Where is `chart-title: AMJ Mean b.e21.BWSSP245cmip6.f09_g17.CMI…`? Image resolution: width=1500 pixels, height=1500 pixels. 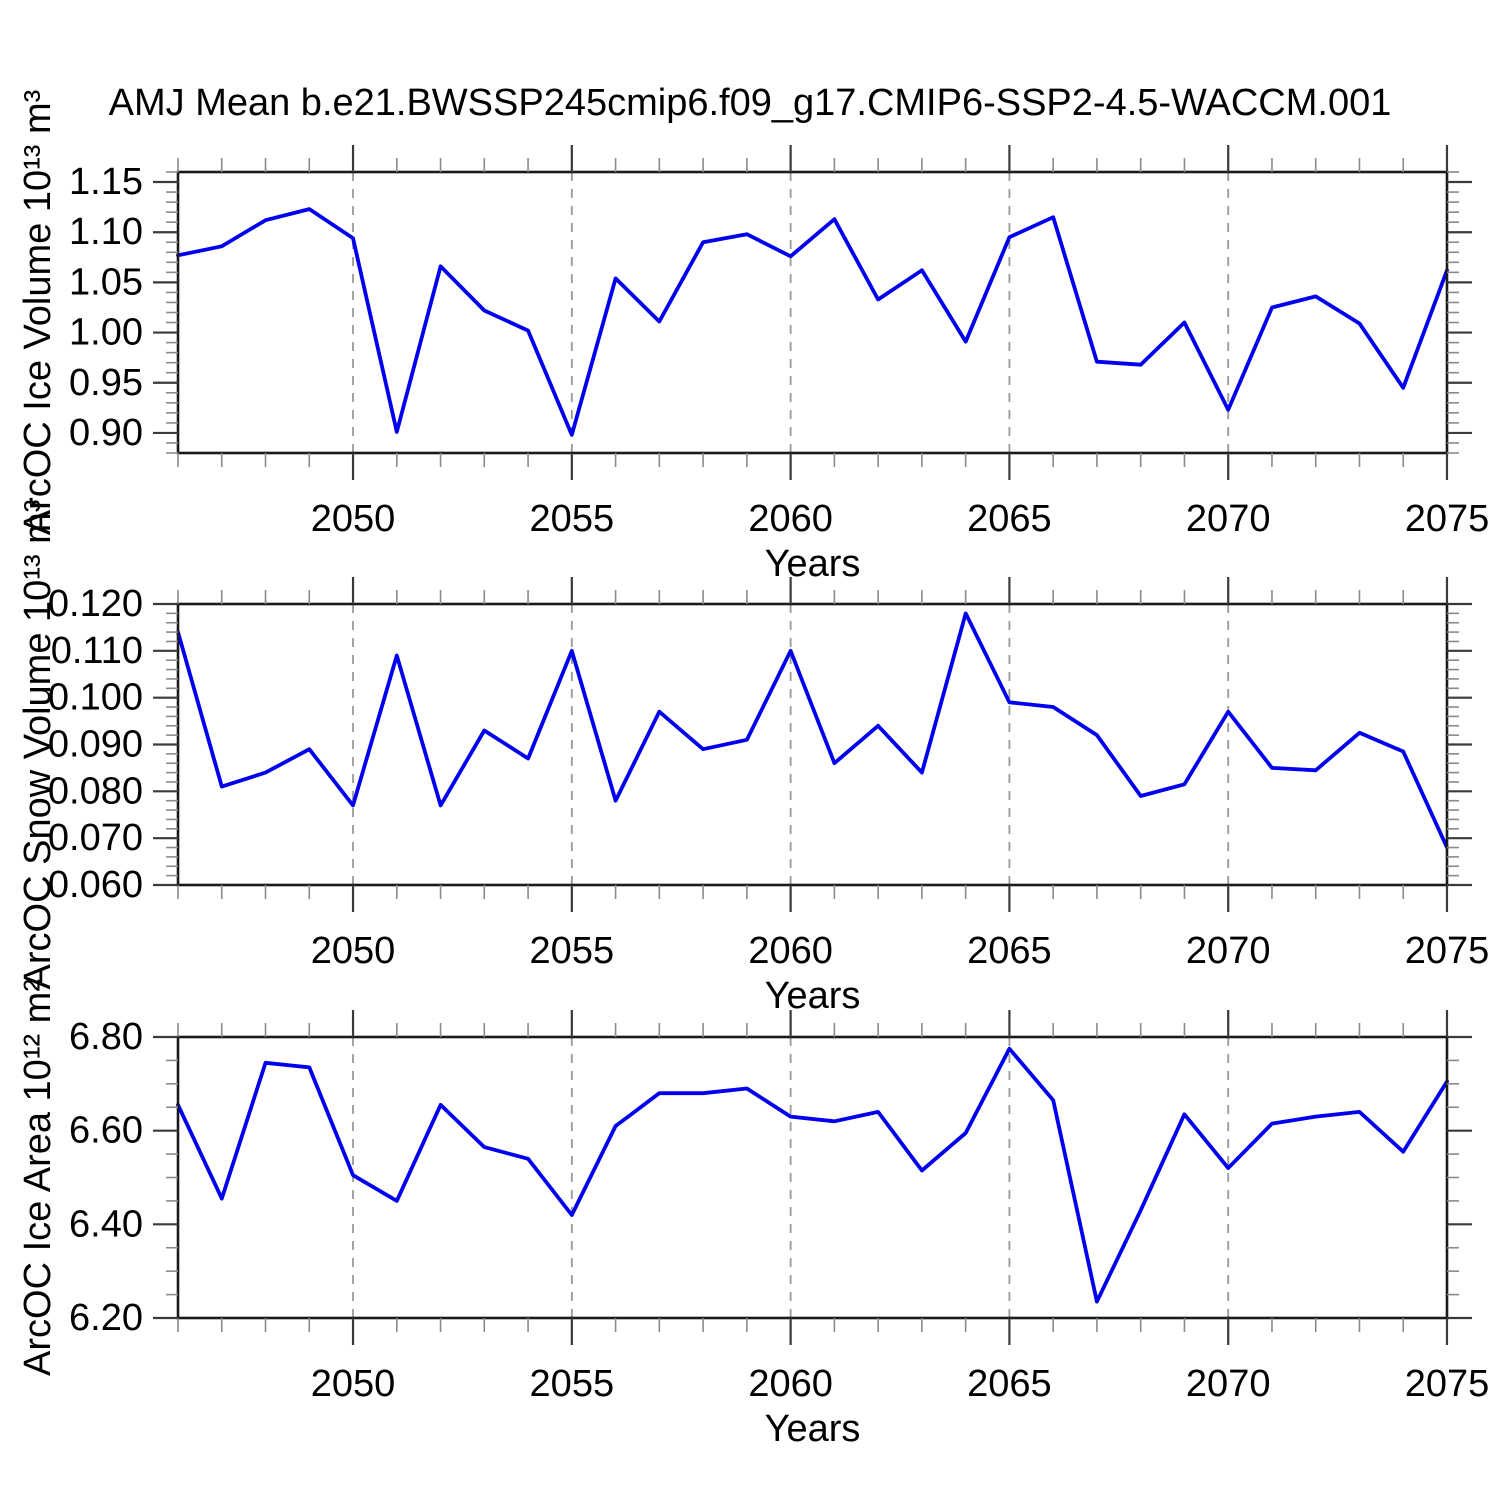 chart-title: AMJ Mean b.e21.BWSSP245cmip6.f09_g17.CMI… is located at coordinates (750, 103).